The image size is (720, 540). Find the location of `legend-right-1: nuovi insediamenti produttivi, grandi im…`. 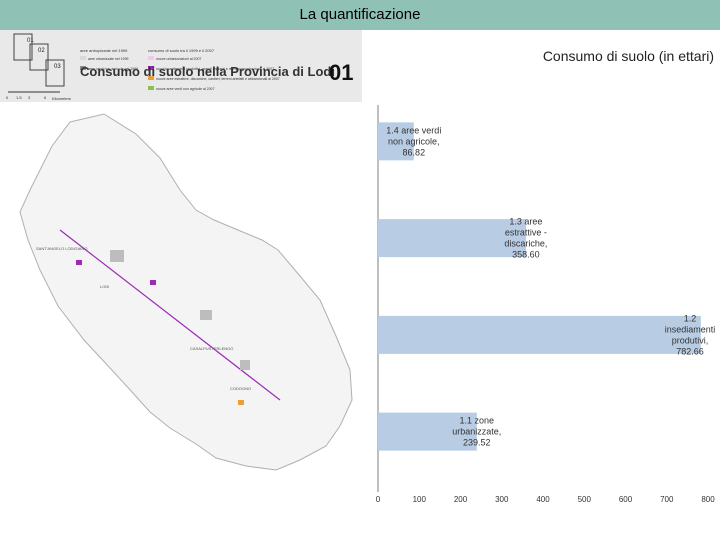

legend-right-1: nuovi insediamenti produttivi, grandi im… is located at coordinates (215, 69).